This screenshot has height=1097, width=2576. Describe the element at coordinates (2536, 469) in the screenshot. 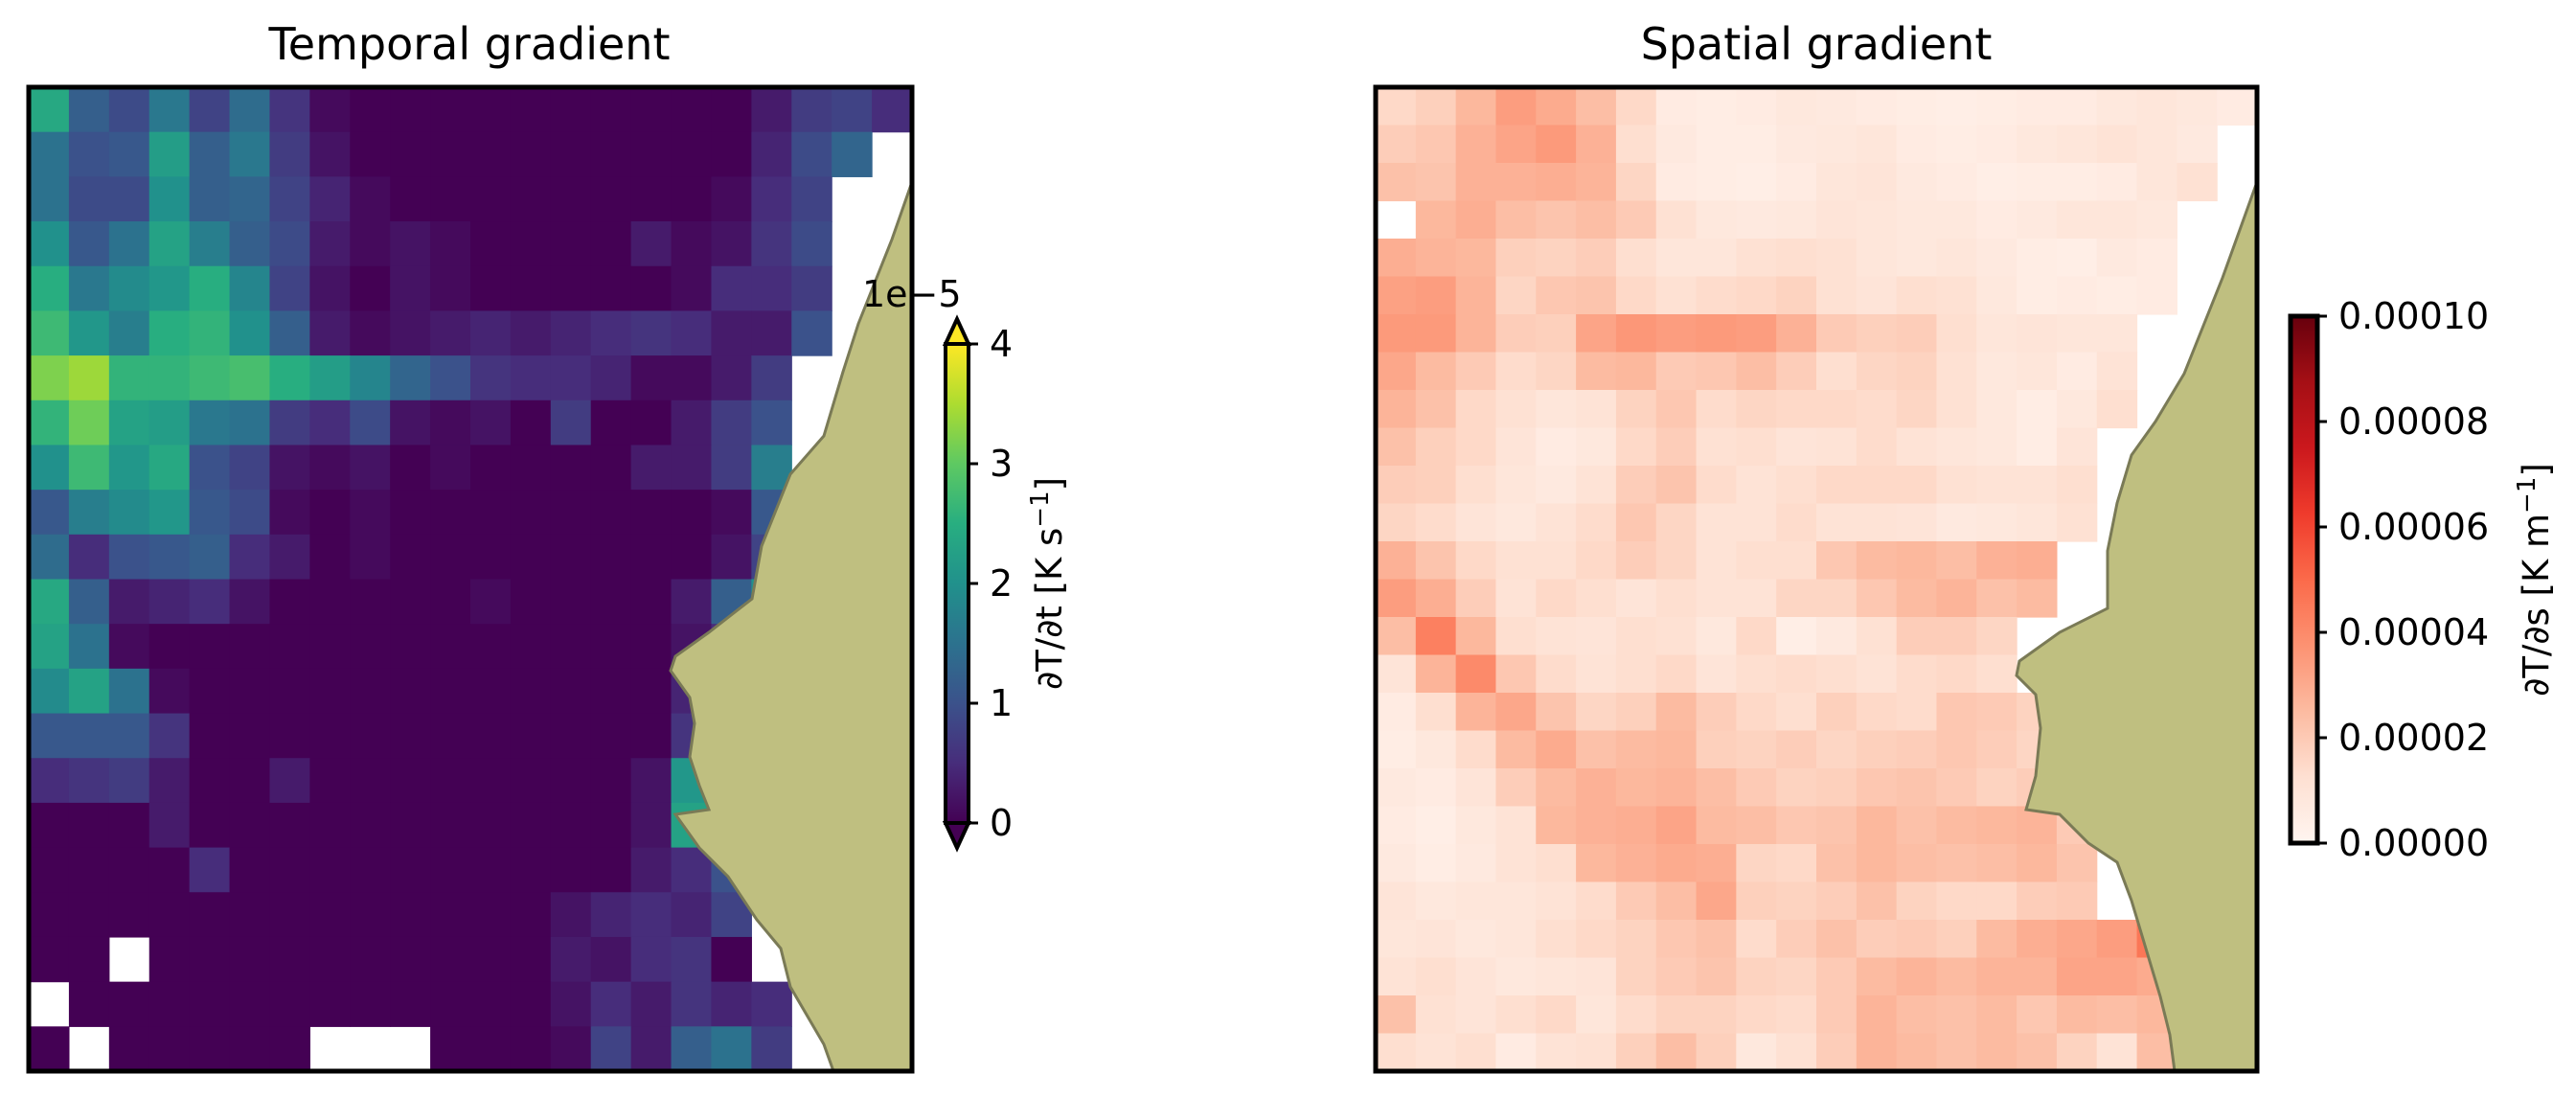

I see `spatial-colorbar-label-close: ]` at that location.